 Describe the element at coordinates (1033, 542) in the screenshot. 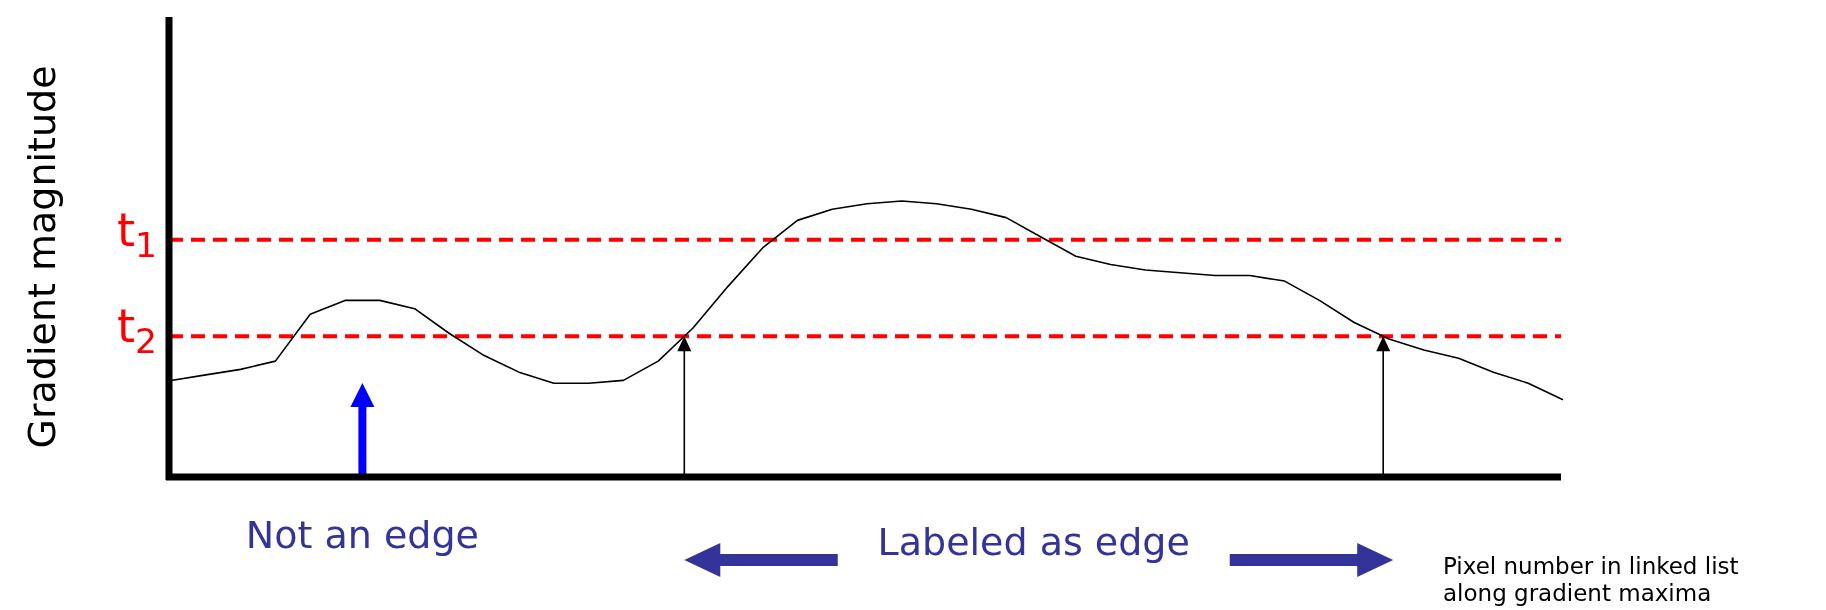

I see `text: Labeled as edge` at that location.